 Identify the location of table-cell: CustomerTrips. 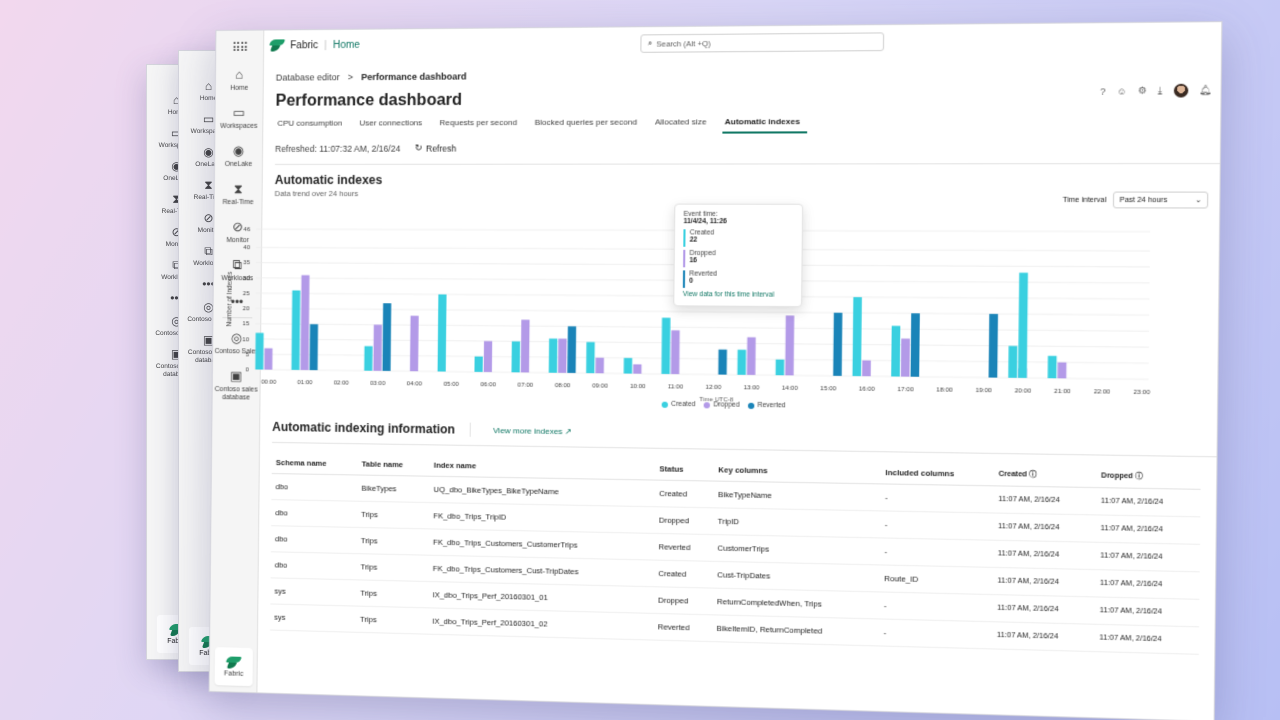
(796, 550).